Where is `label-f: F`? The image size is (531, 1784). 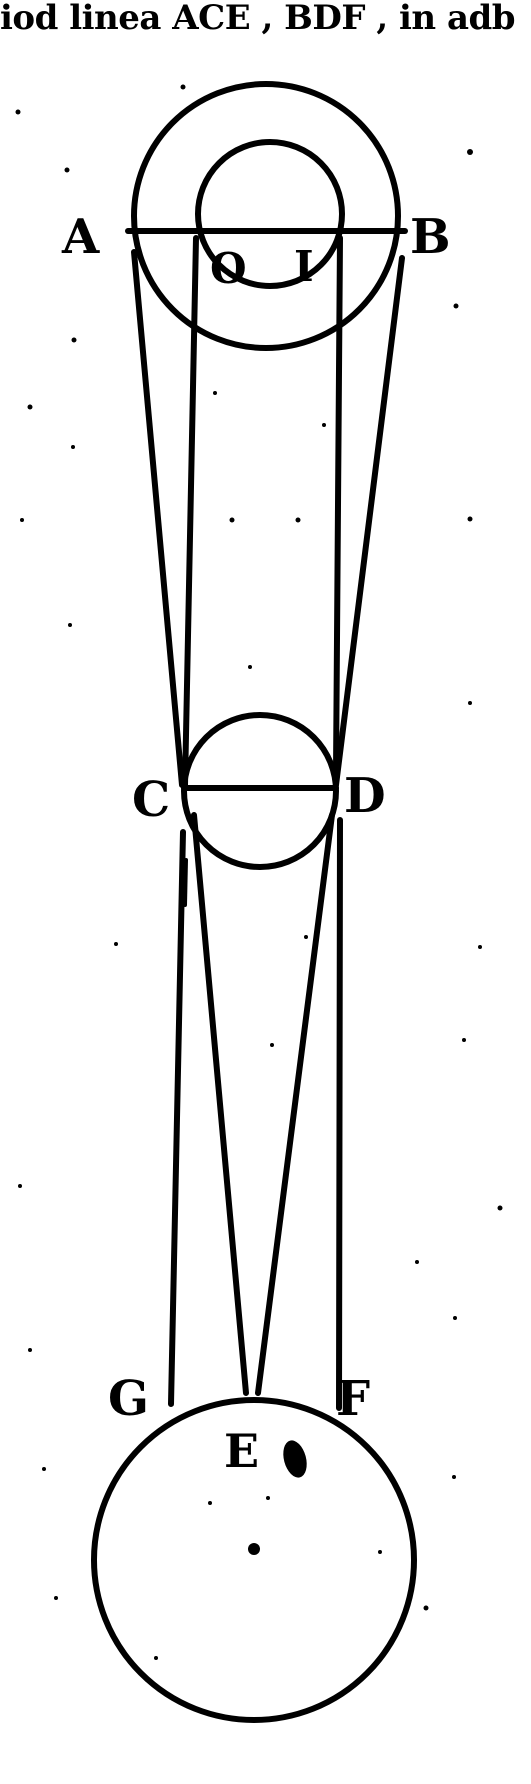 label-f: F is located at coordinates (353, 1399).